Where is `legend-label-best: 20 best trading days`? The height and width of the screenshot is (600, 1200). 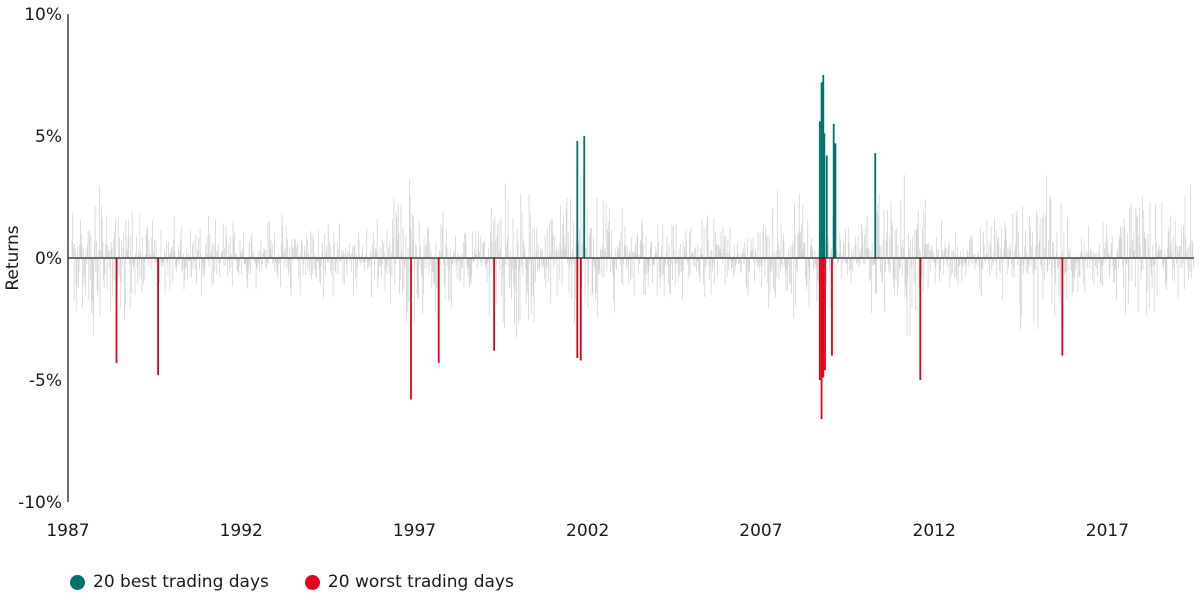
legend-label-best: 20 best trading days is located at coordinates (181, 582).